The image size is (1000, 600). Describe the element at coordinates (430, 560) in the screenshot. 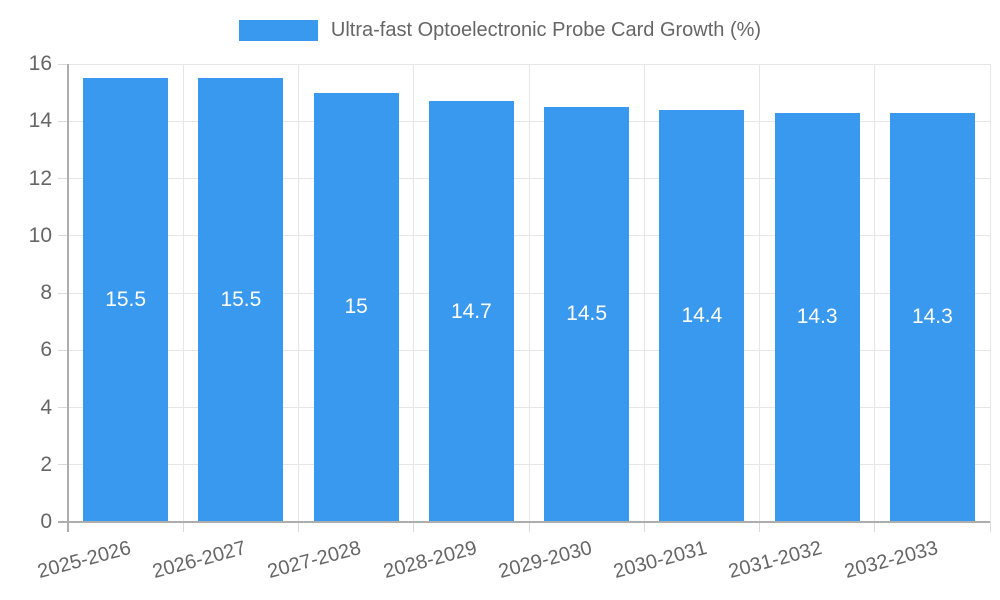

I see `x-axis-tick-label: 2028-2029` at that location.